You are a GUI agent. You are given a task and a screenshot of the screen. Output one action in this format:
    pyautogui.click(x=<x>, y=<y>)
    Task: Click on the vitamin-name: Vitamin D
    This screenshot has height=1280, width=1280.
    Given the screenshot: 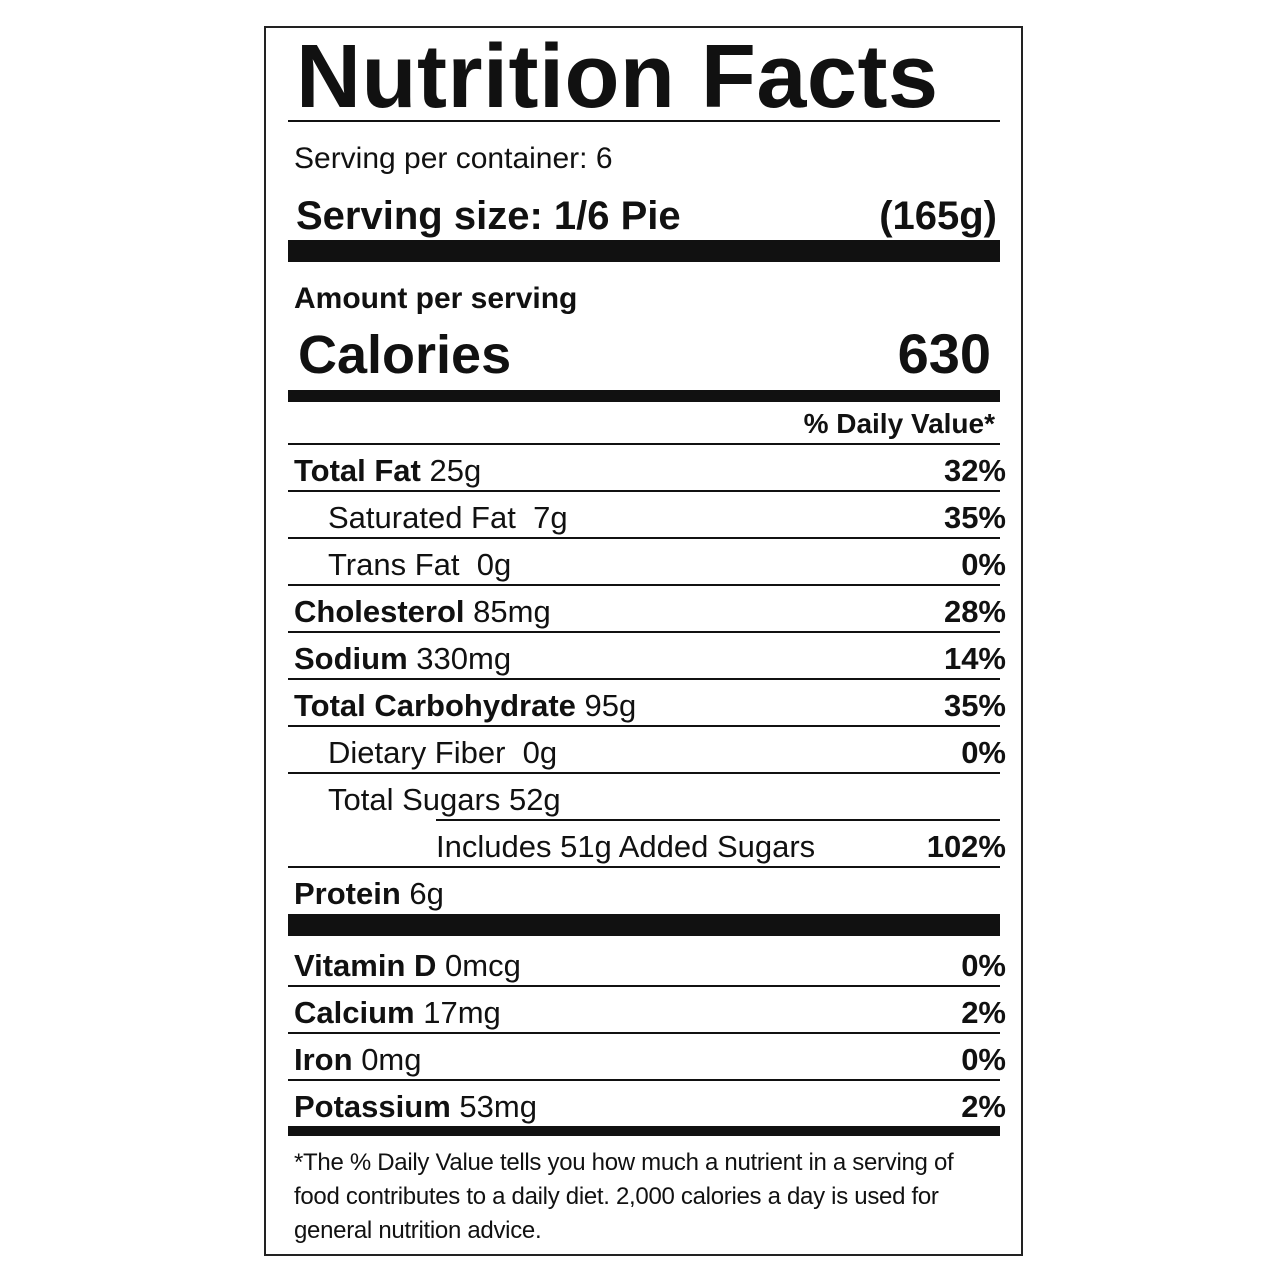 What is the action you would take?
    pyautogui.click(x=365, y=965)
    